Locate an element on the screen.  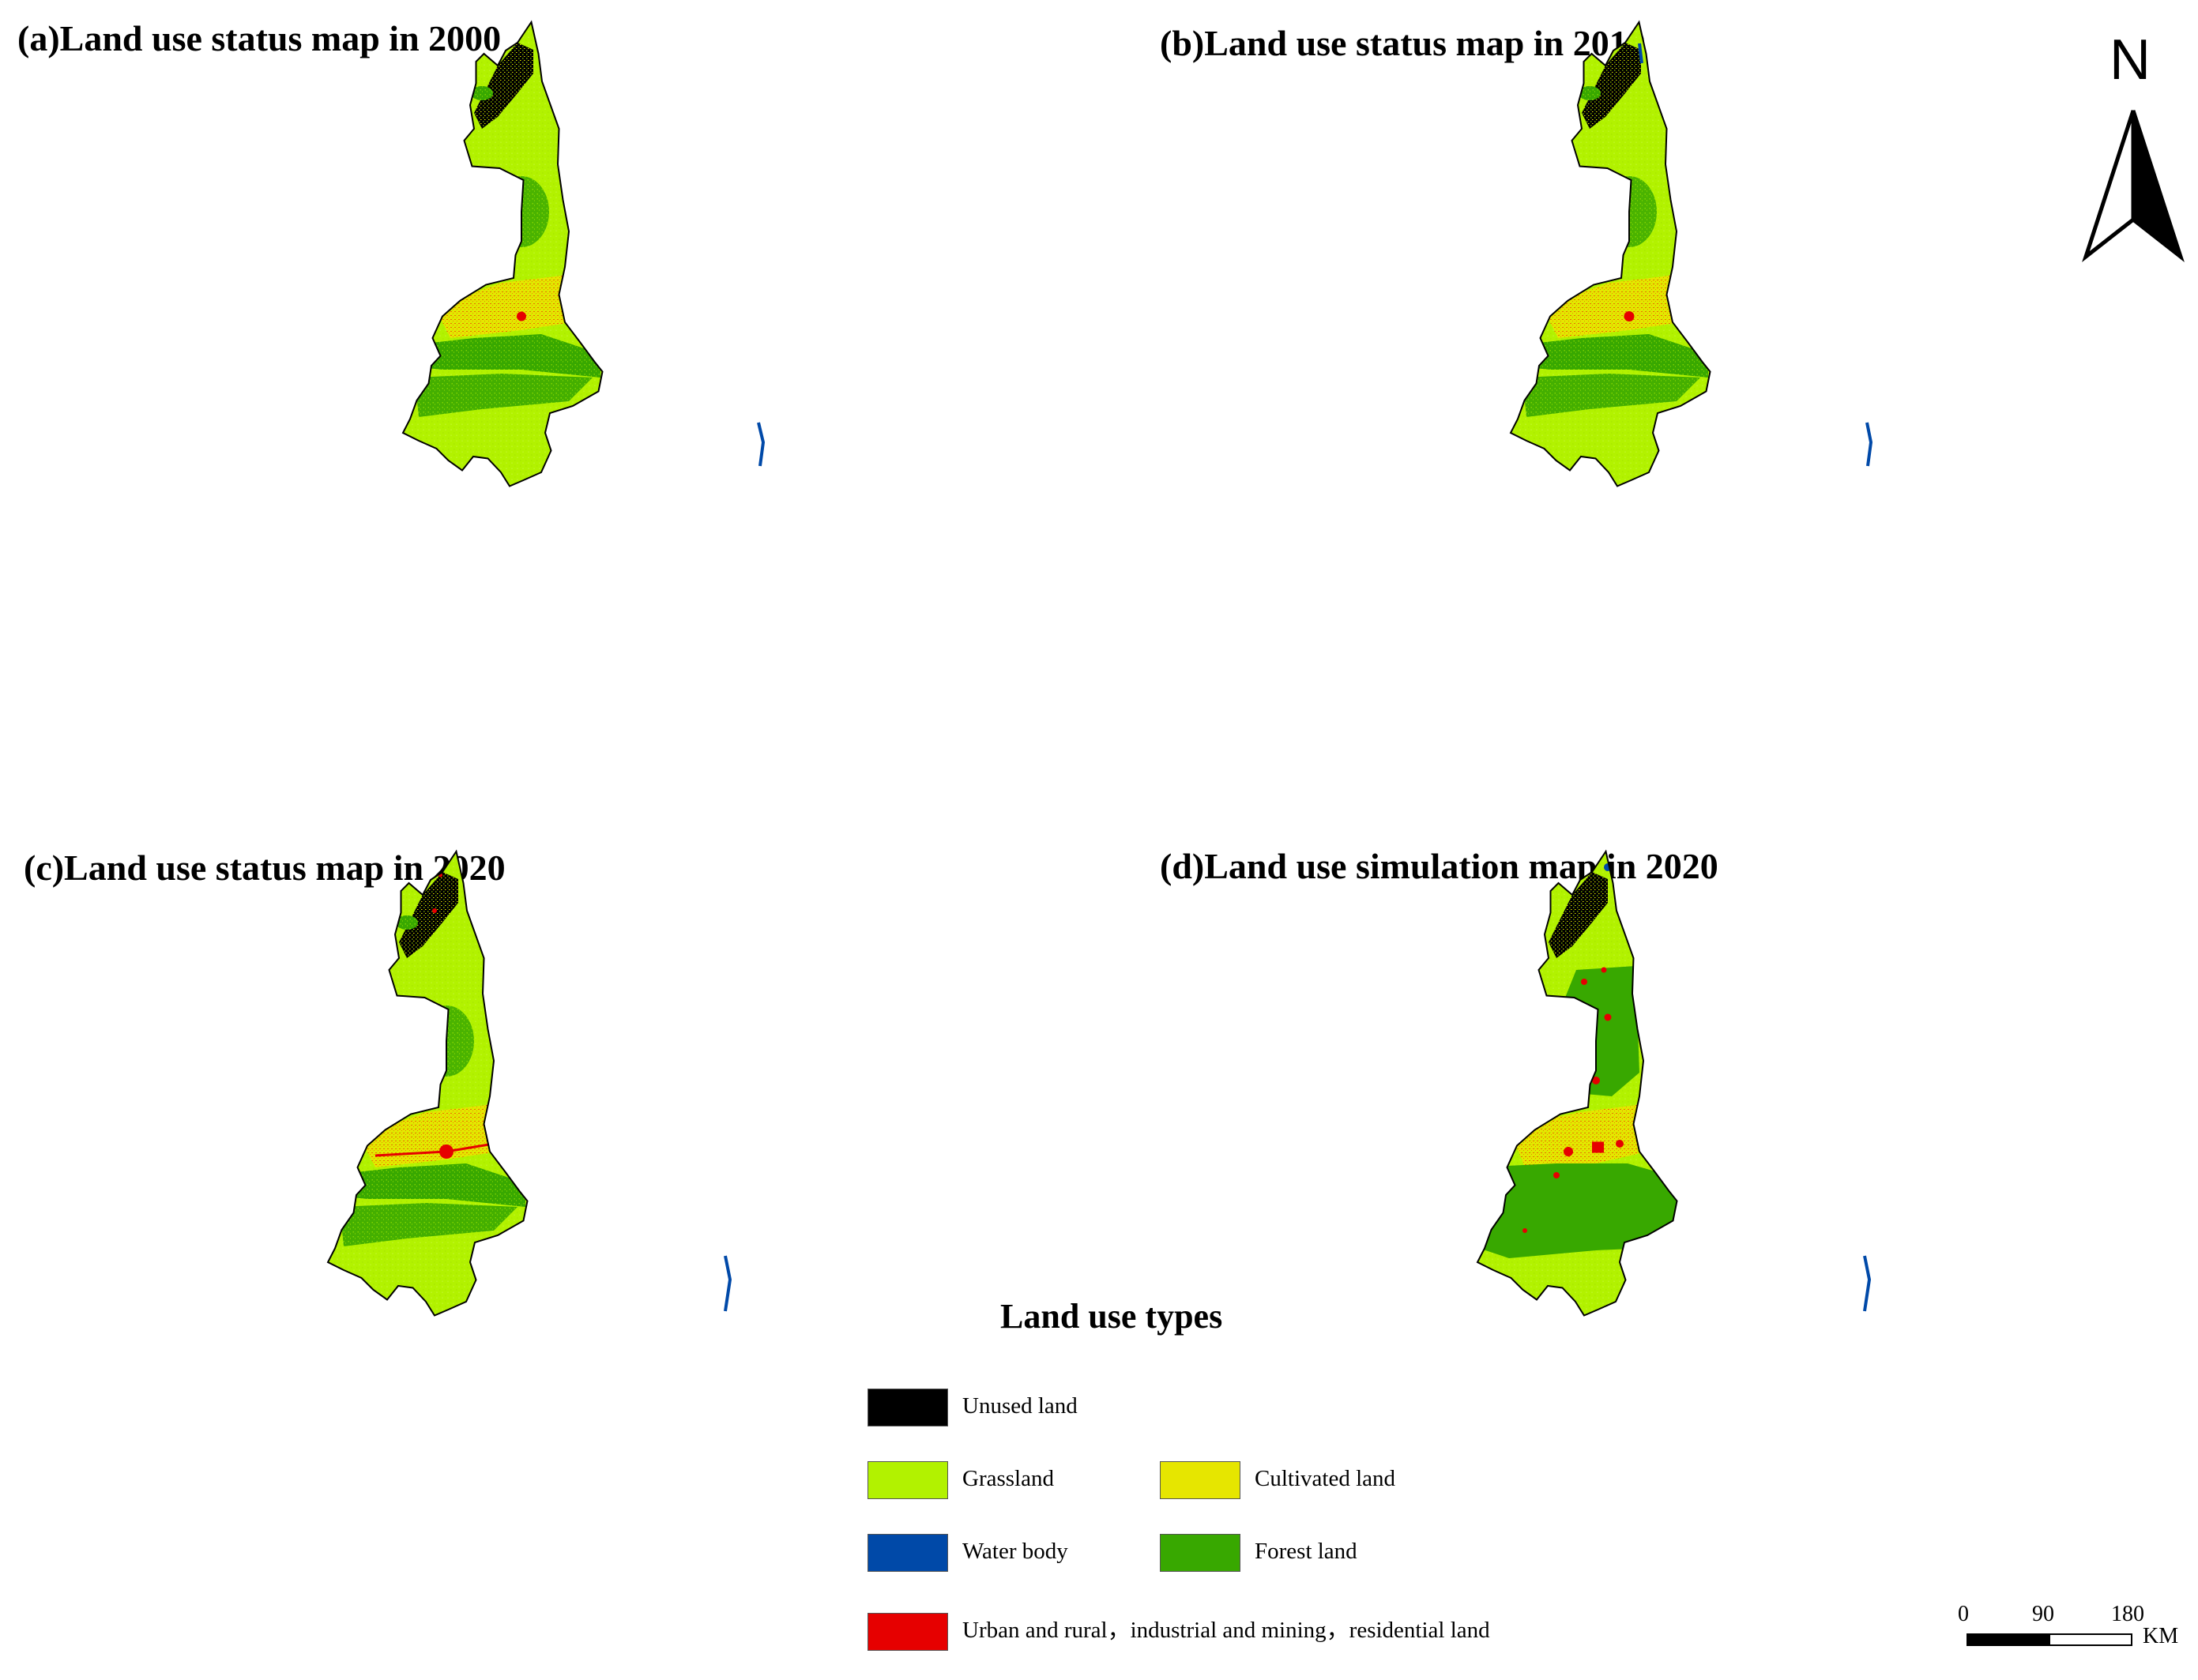
panel-title-d: (d)Land use simulation map in 2020 is located at coordinates (1439, 866).